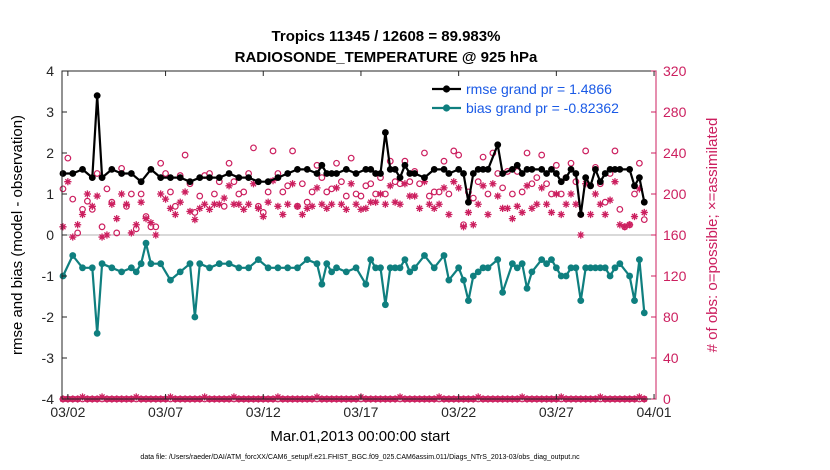 The image size is (830, 470). What do you see at coordinates (48, 317) in the screenshot?
I see `y-left-tick-label: -2` at bounding box center [48, 317].